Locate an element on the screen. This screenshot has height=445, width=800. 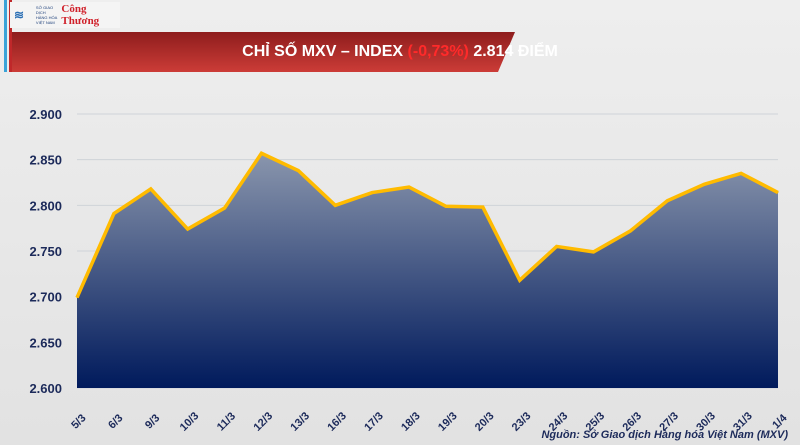
x-tick-label: 18/3 is located at coordinates (411, 422).